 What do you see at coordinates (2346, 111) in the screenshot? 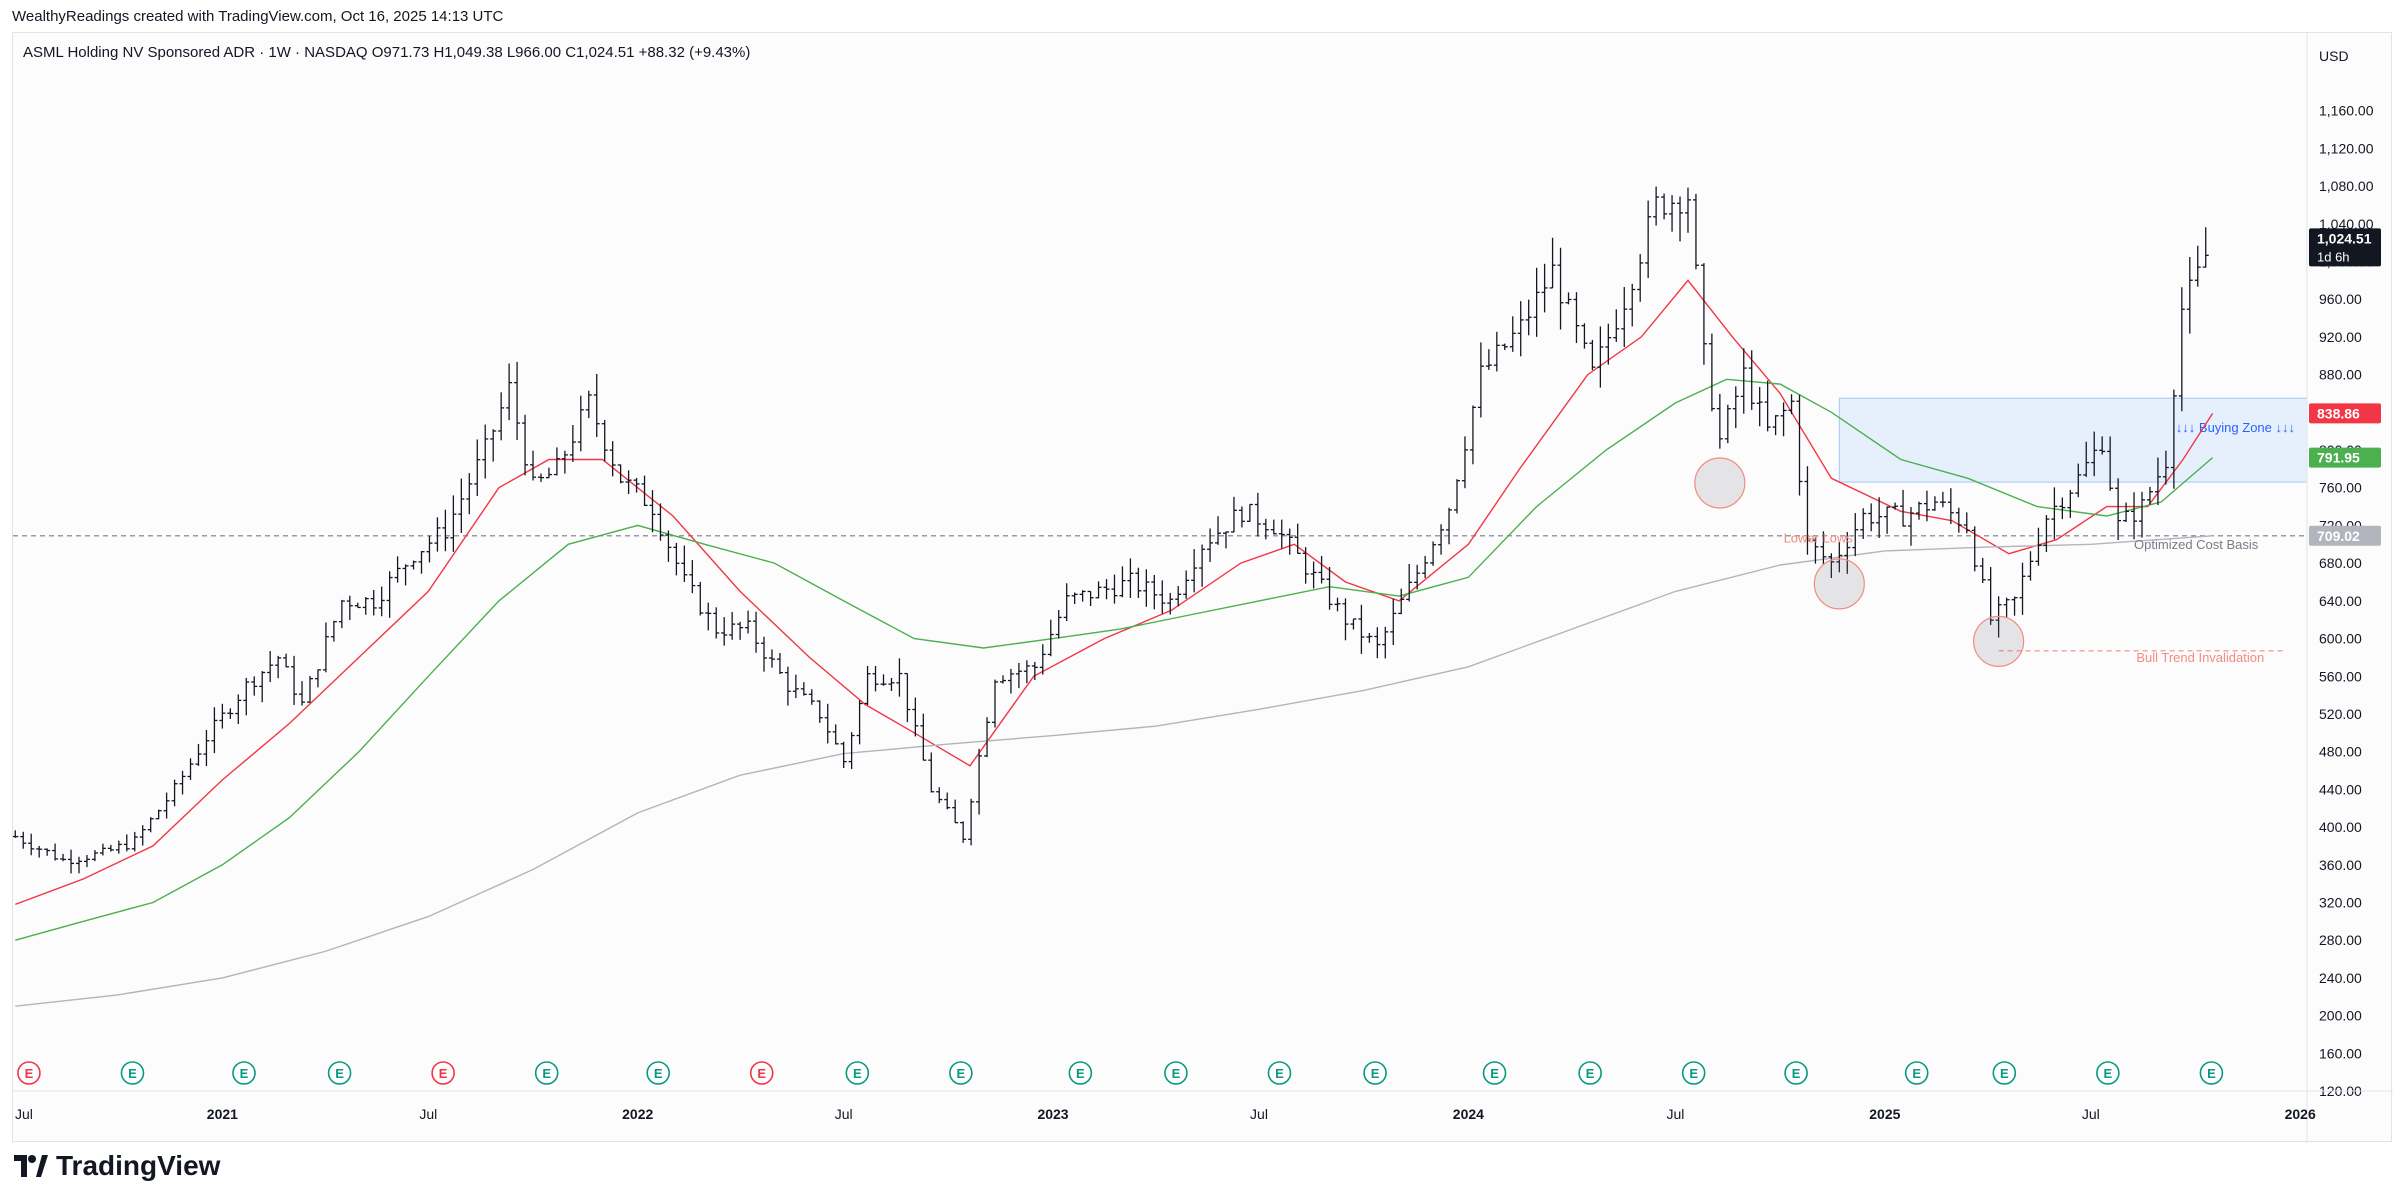
I see `price-tick-label: 1,160.00` at bounding box center [2346, 111].